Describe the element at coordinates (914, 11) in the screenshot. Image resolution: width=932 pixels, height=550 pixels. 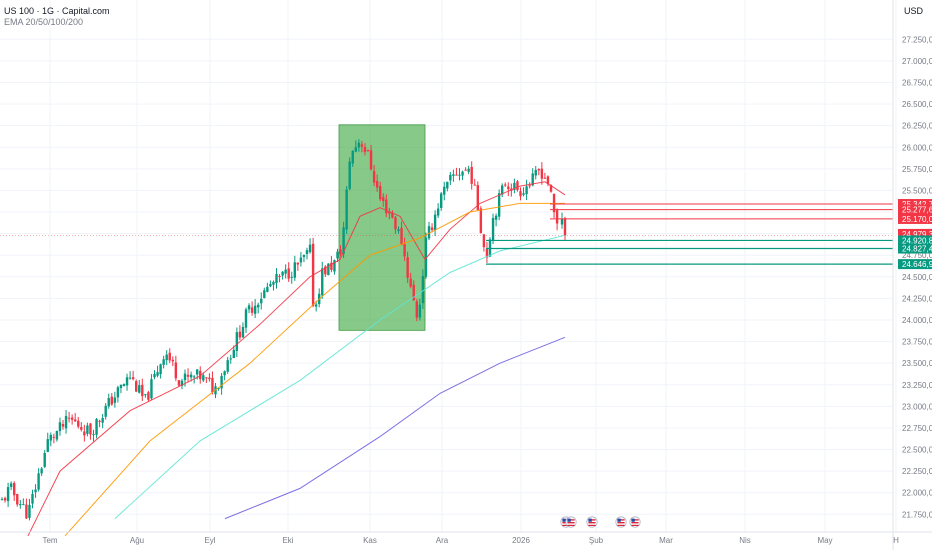
I see `currency-label: USD` at that location.